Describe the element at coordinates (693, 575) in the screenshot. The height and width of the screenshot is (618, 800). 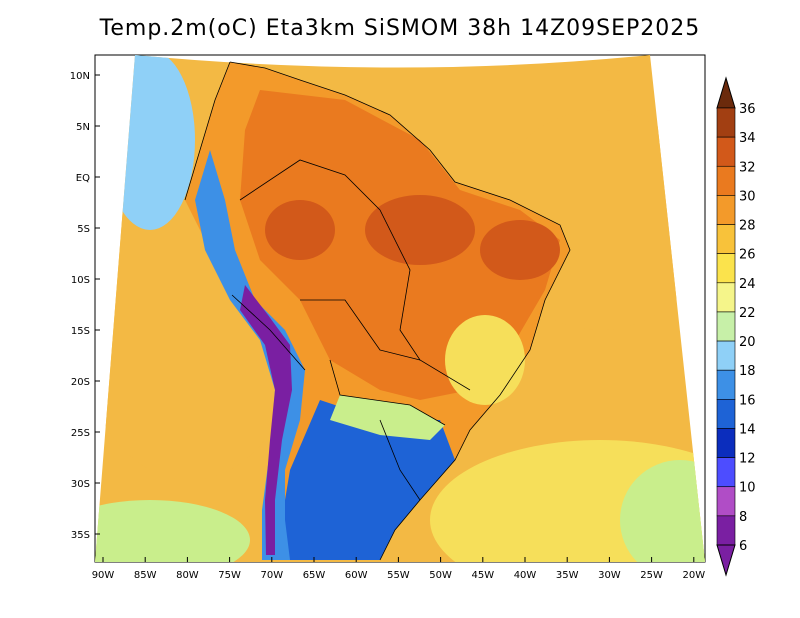
I see `lon-label: 20W` at that location.